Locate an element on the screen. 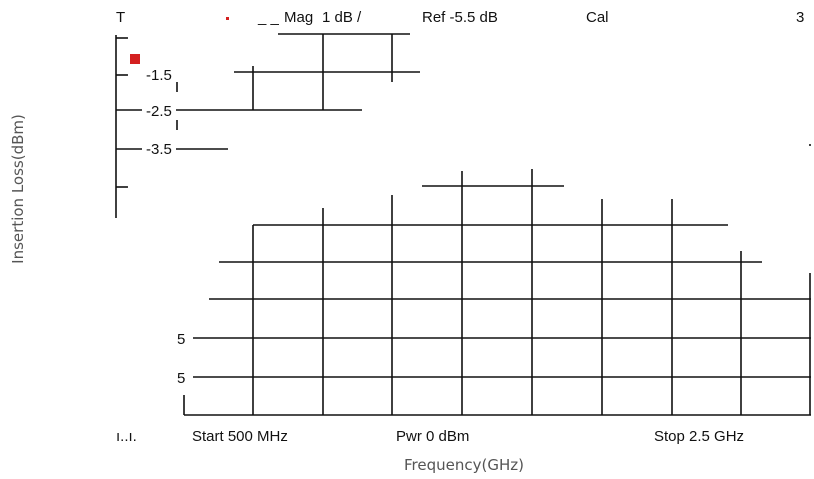 This screenshot has height=479, width=814. y-tick-label-1: -1.5 is located at coordinates (159, 75).